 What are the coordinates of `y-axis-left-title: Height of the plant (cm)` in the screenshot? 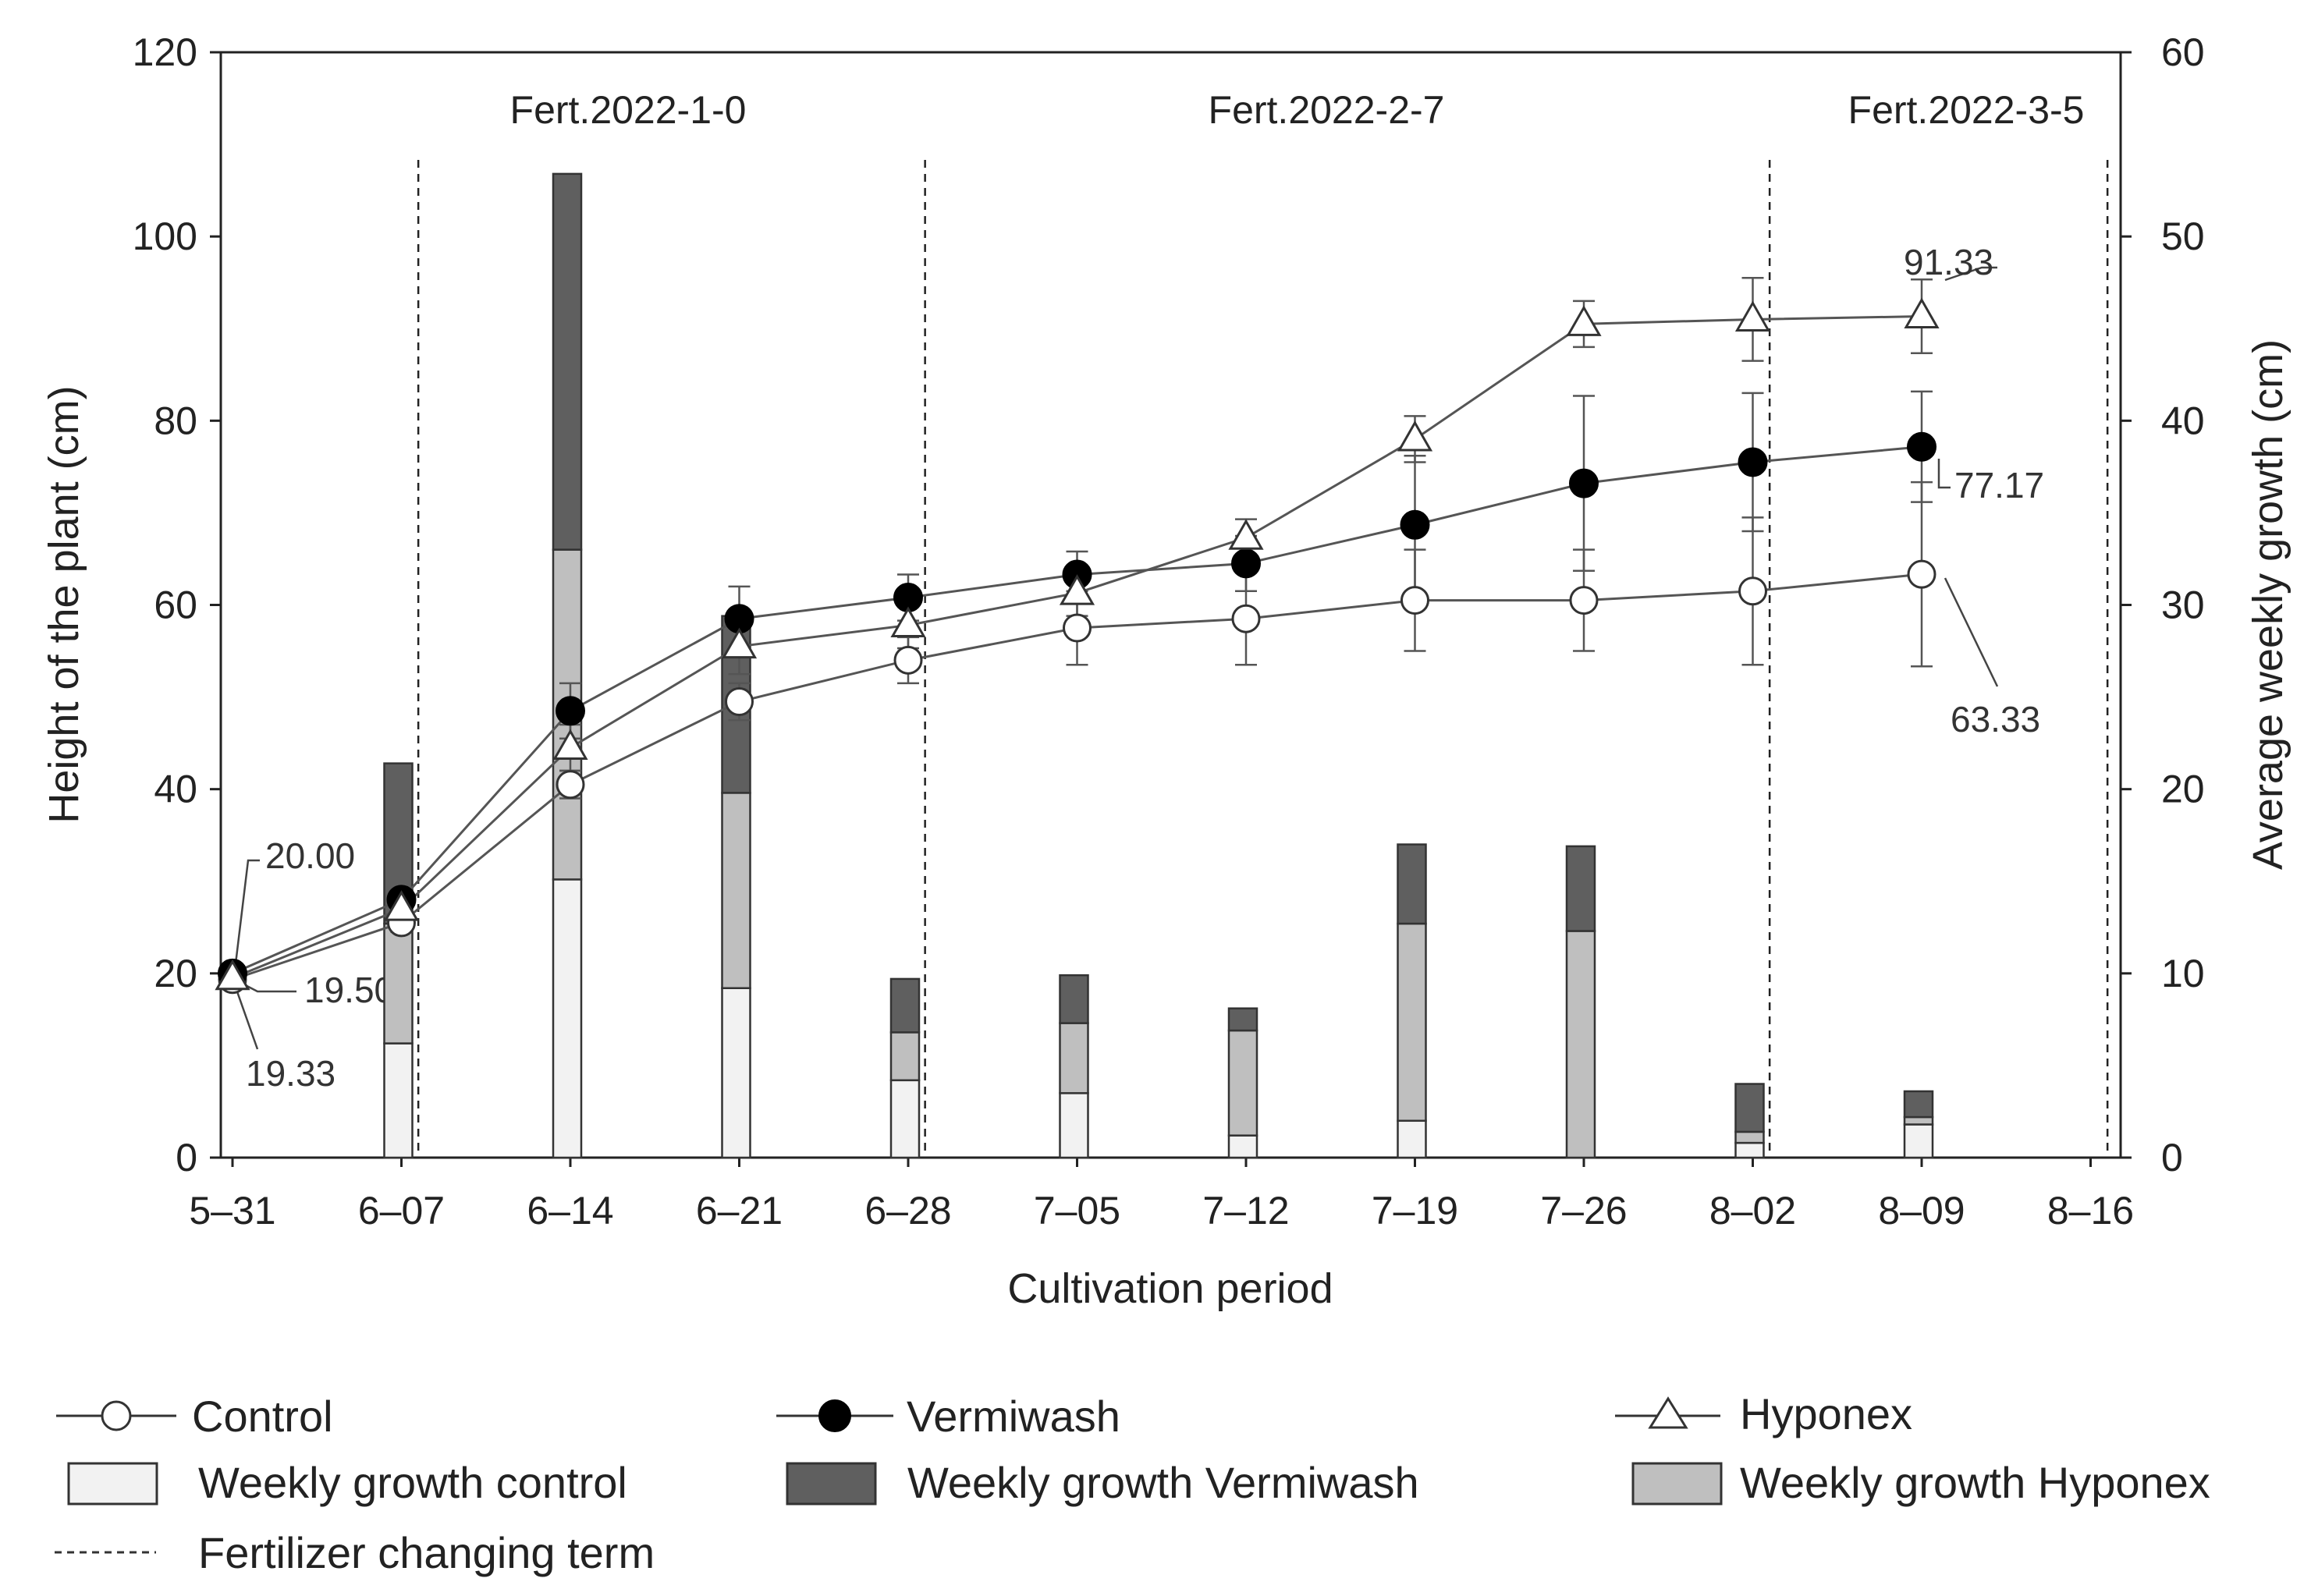 It's located at (64, 604).